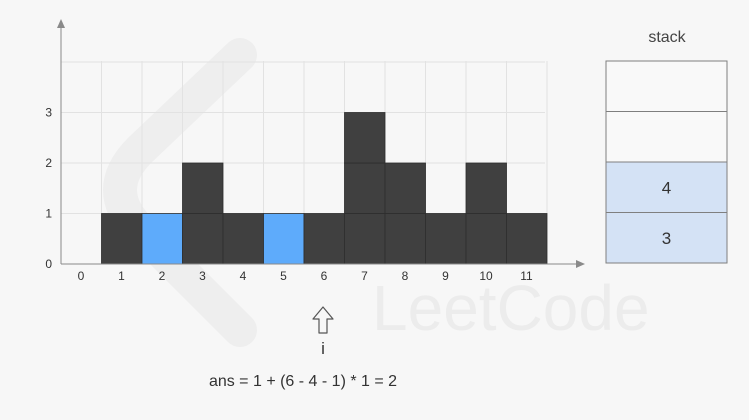 The height and width of the screenshot is (420, 749). I want to click on x-tick-label: 4, so click(243, 276).